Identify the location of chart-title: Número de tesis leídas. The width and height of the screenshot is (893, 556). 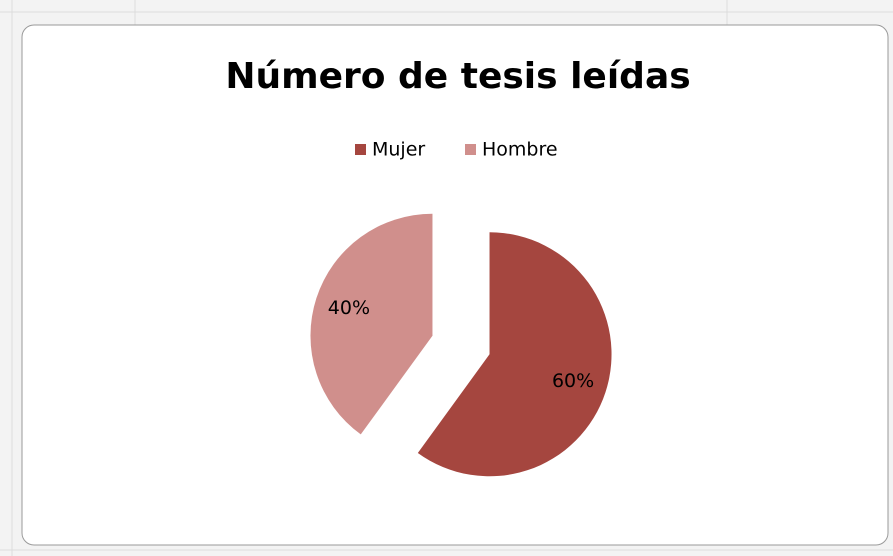
(457, 76).